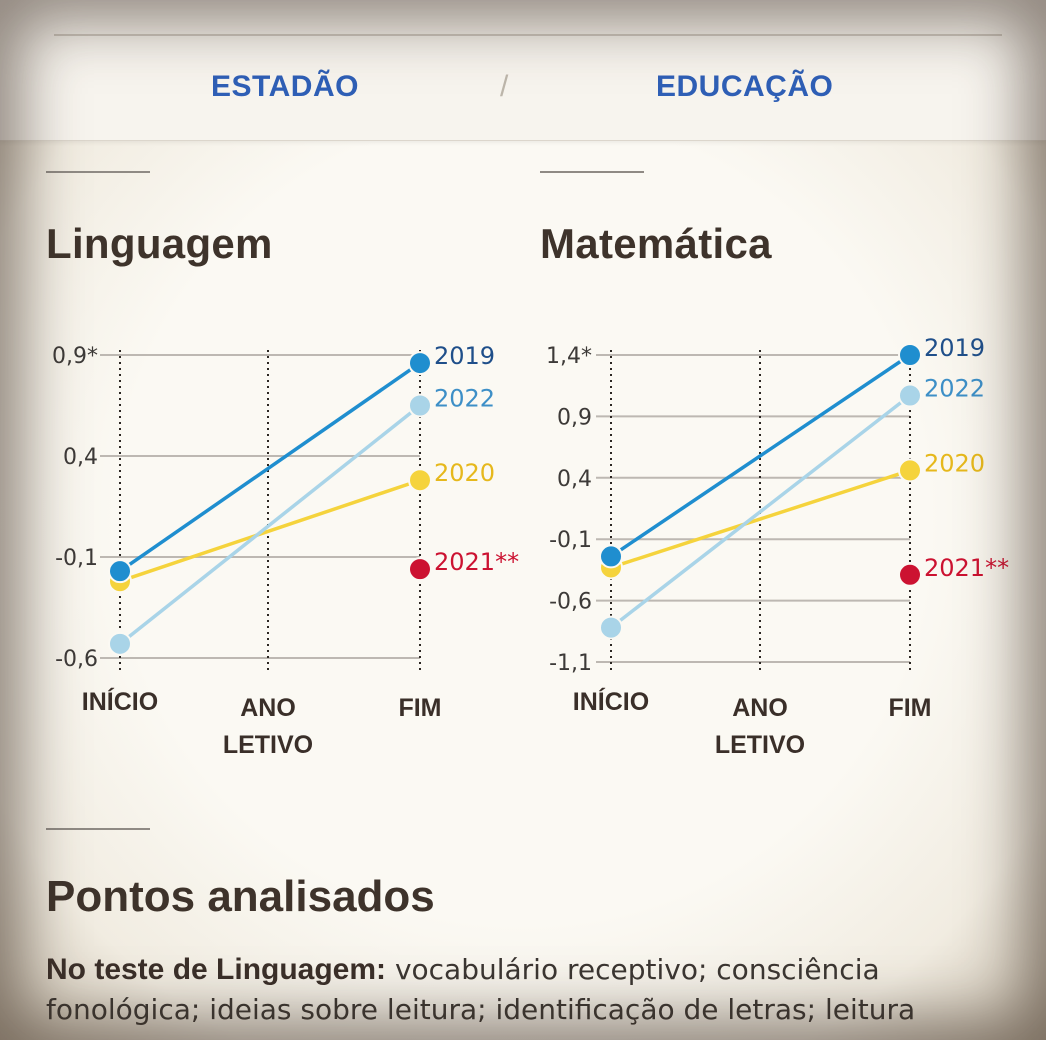  Describe the element at coordinates (216, 969) in the screenshot. I see `section-lead: No teste de Linguagem:` at that location.